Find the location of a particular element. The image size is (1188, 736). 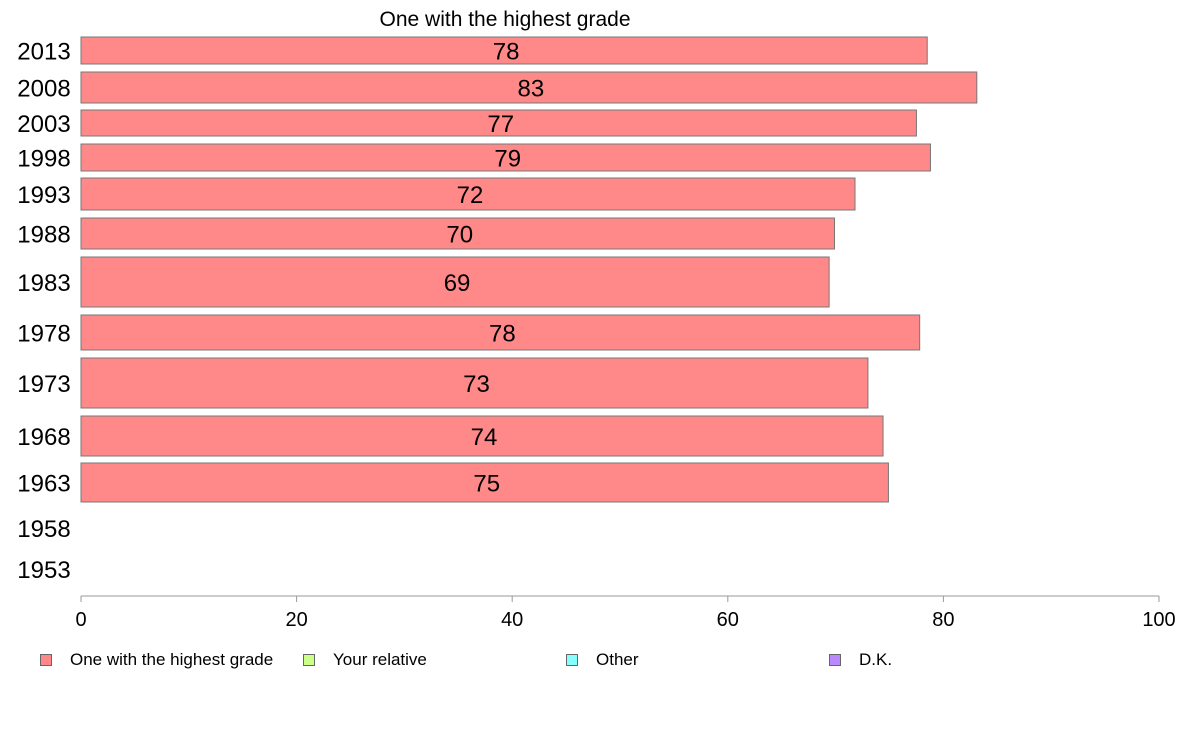

legend-item: D.K. is located at coordinates (860, 660).